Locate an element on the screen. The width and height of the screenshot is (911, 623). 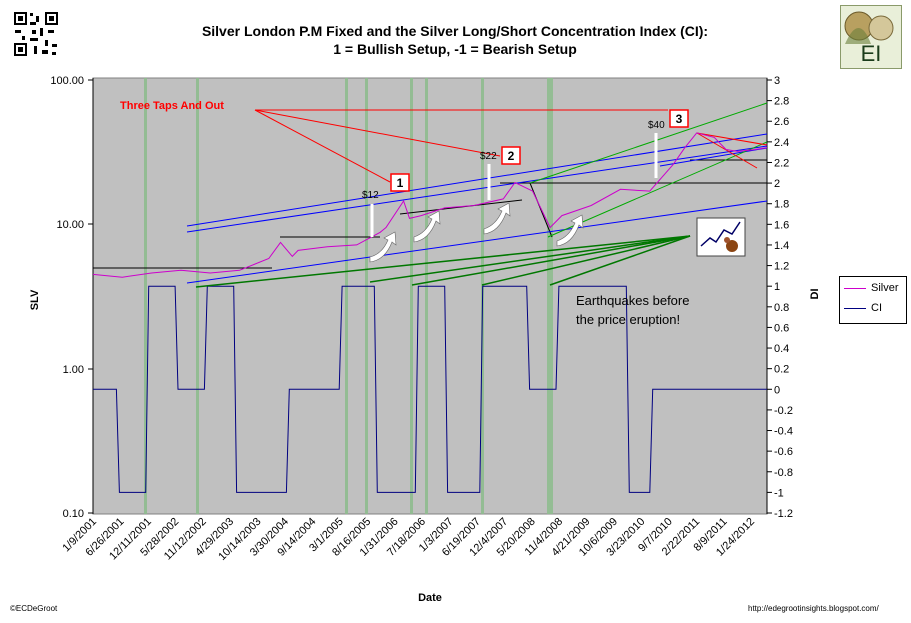
y2-tick-label: 1.8 is located at coordinates (781, 205).